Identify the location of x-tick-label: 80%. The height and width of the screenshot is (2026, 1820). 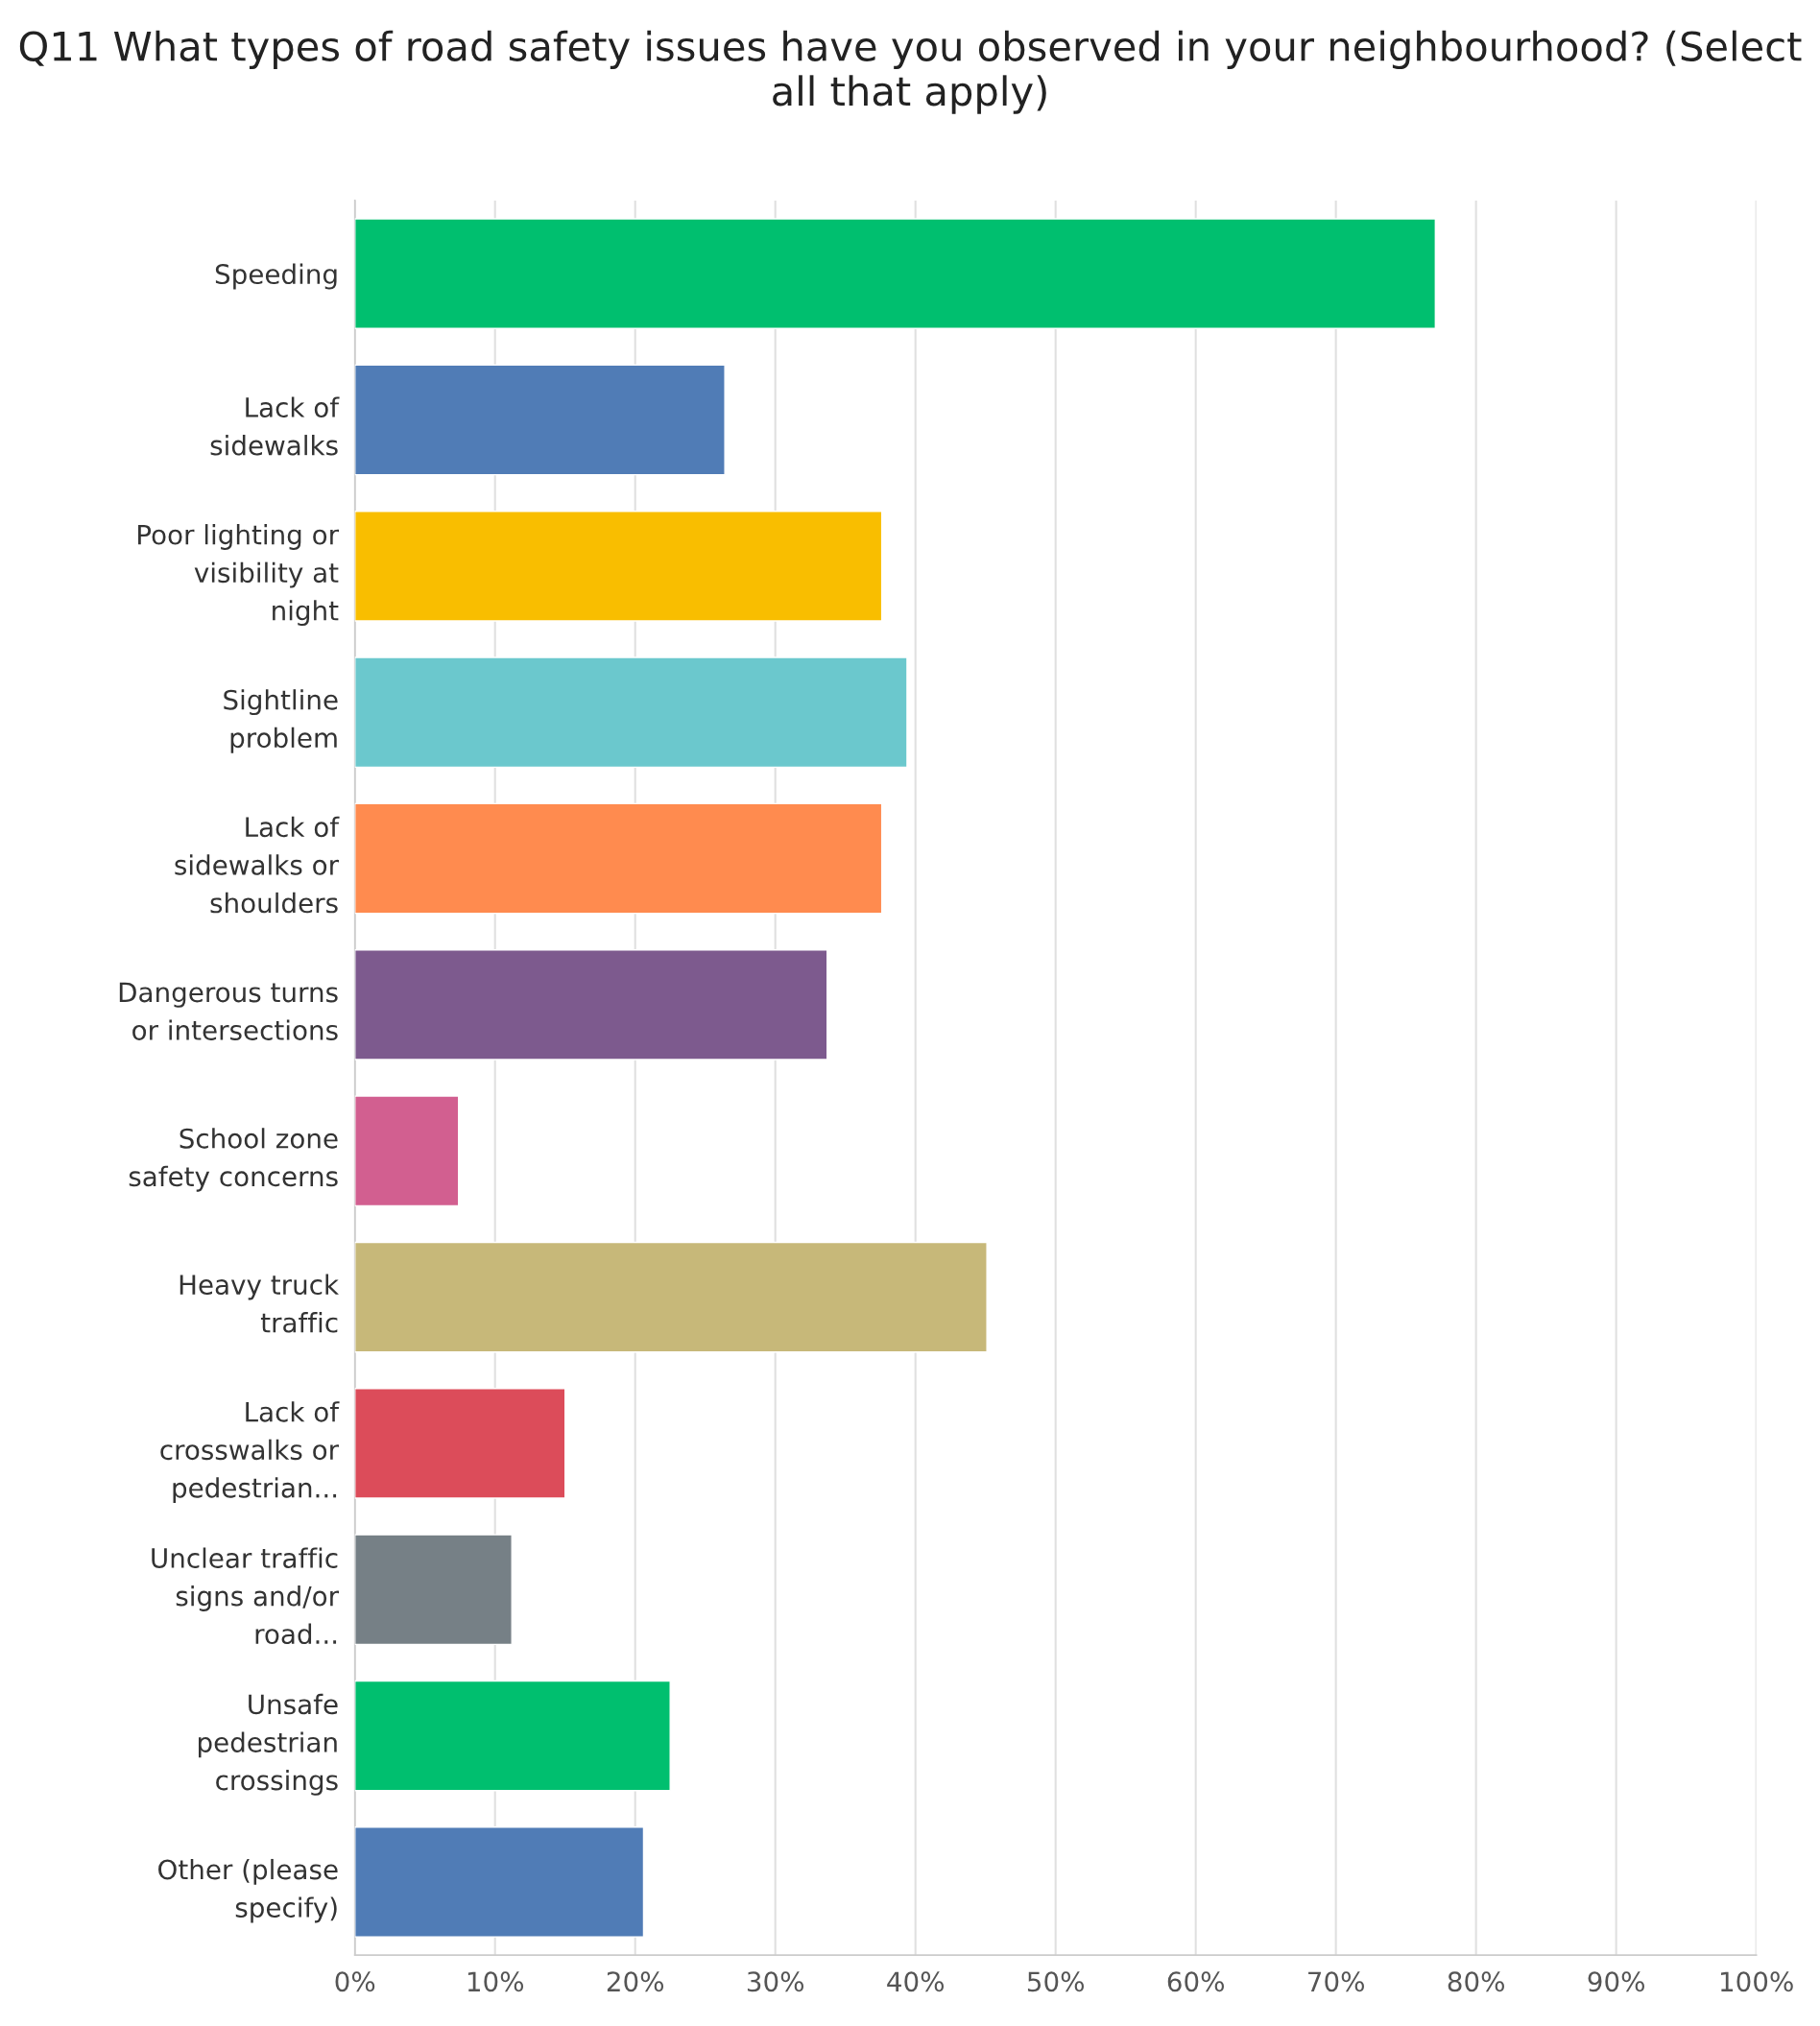
(1476, 1981).